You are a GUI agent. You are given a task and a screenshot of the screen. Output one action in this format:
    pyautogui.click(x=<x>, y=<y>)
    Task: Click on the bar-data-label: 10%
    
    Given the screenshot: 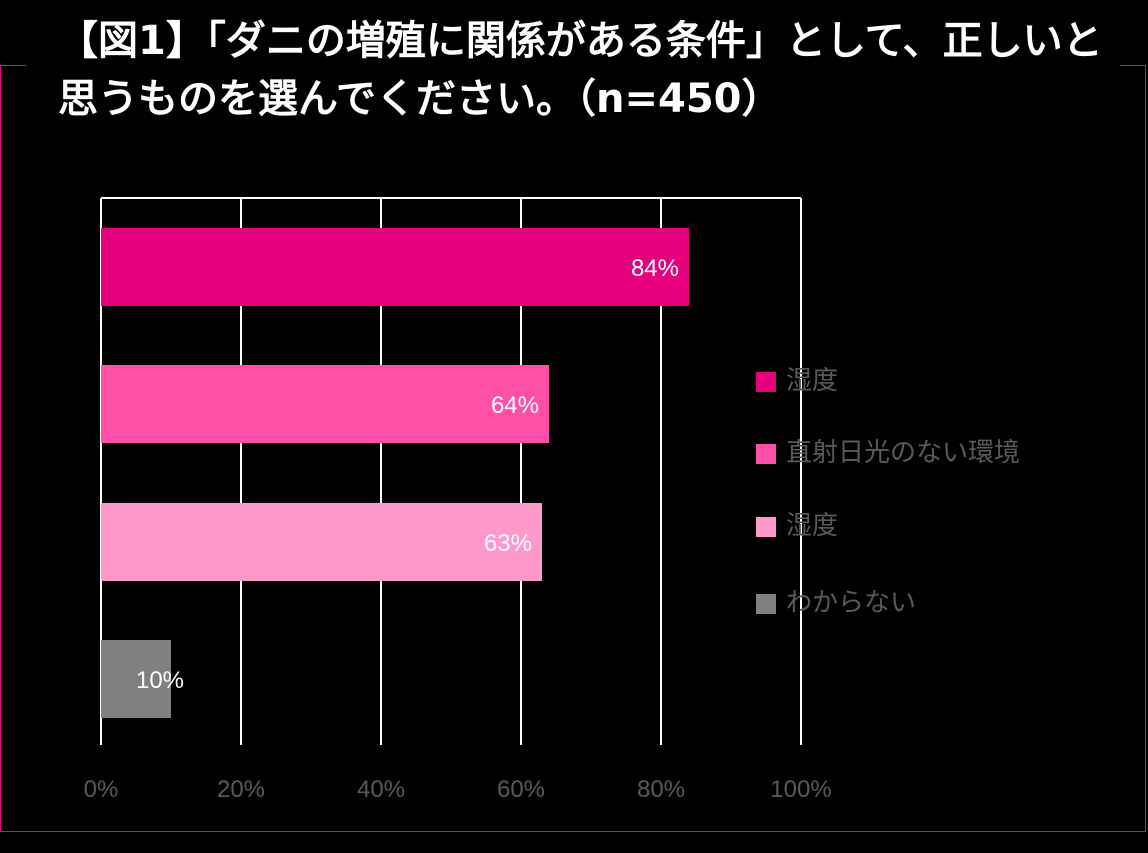 What is the action you would take?
    pyautogui.click(x=160, y=680)
    